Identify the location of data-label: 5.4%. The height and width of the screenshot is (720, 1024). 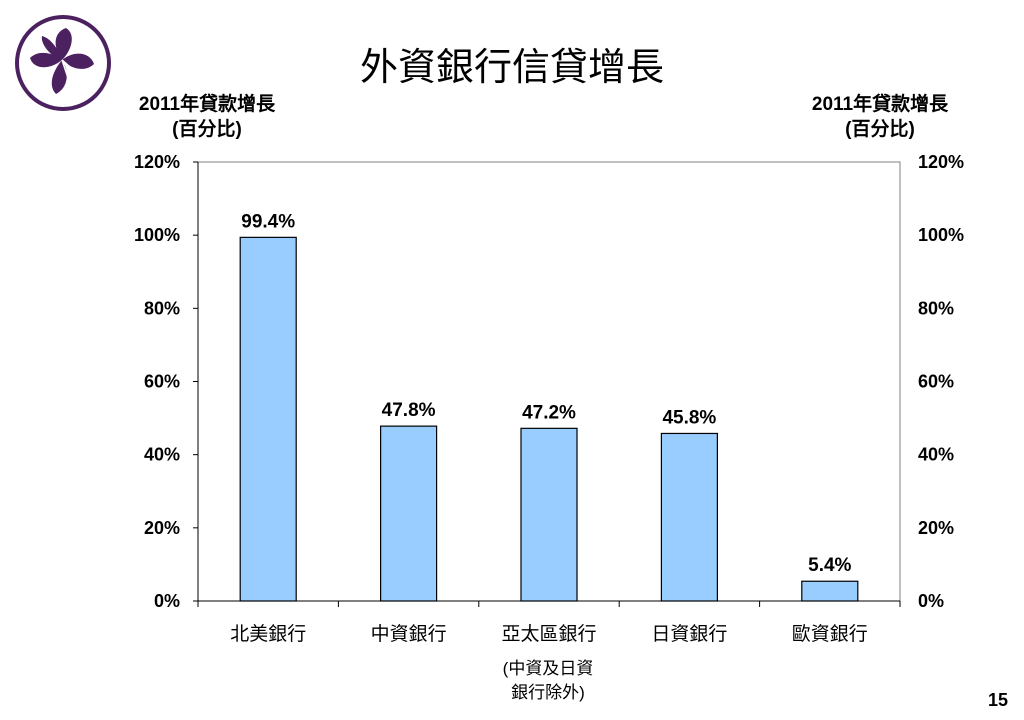
(829, 565).